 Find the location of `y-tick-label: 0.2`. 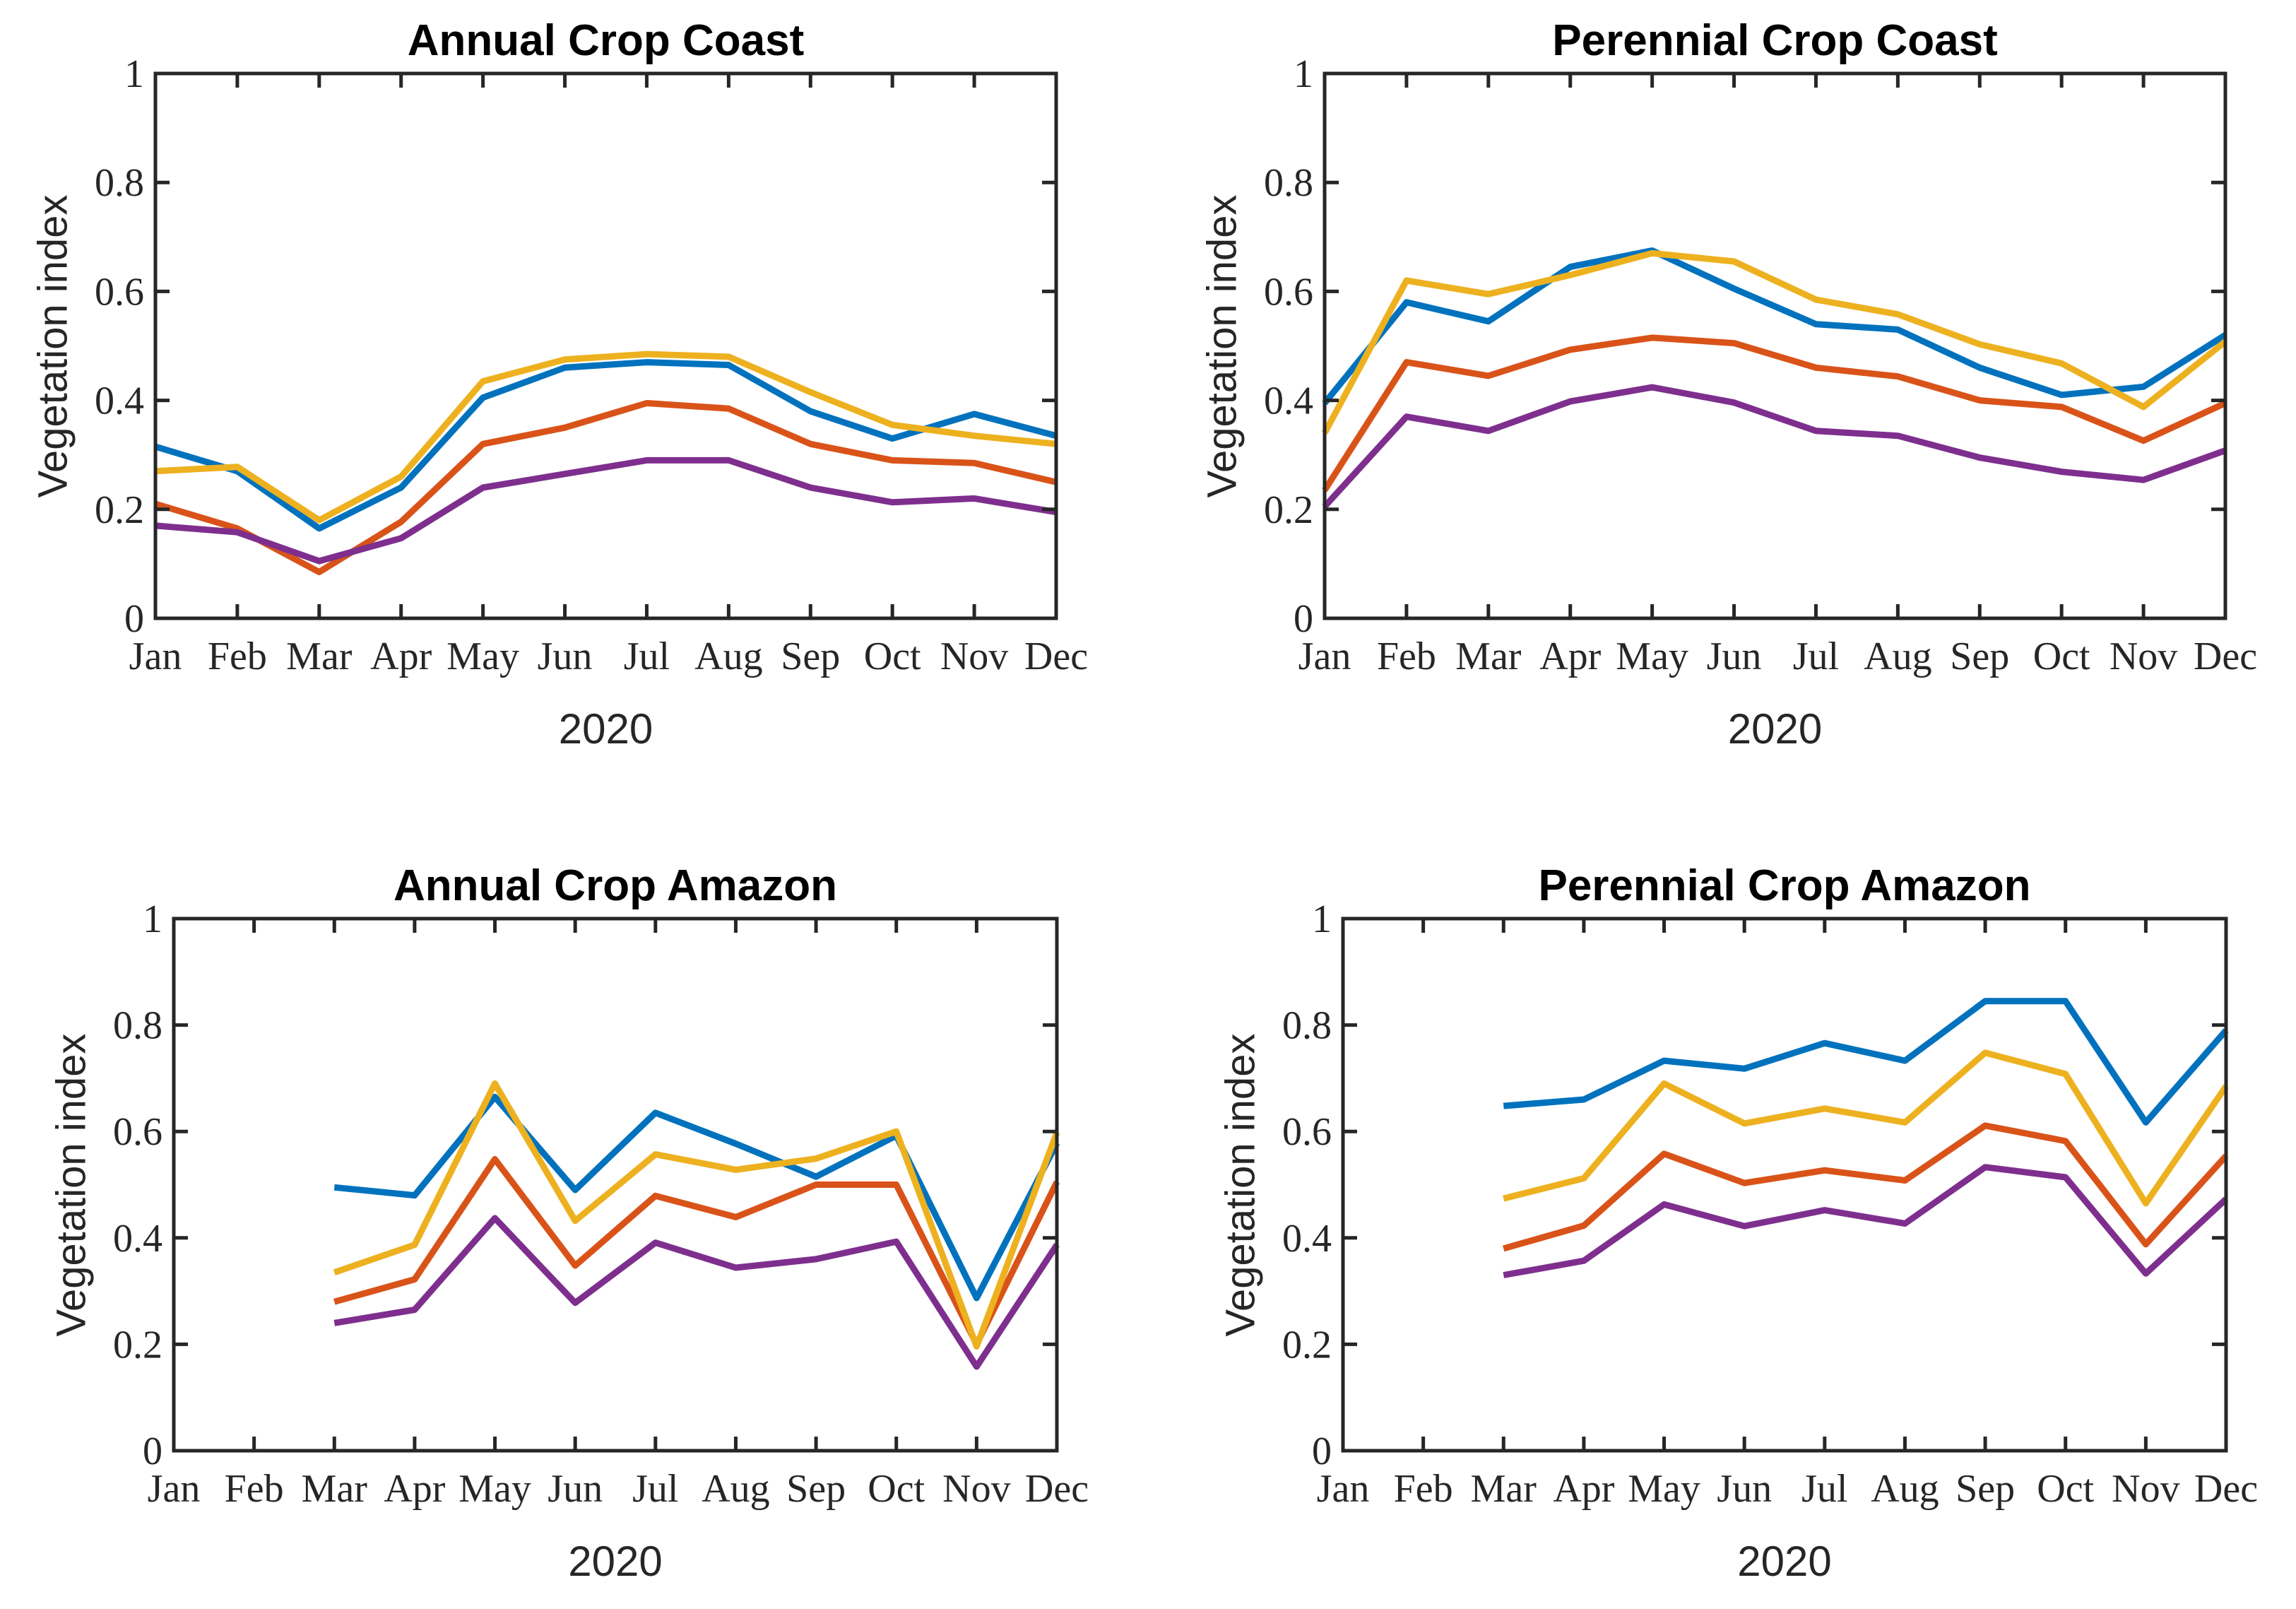

y-tick-label: 0.2 is located at coordinates (120, 510).